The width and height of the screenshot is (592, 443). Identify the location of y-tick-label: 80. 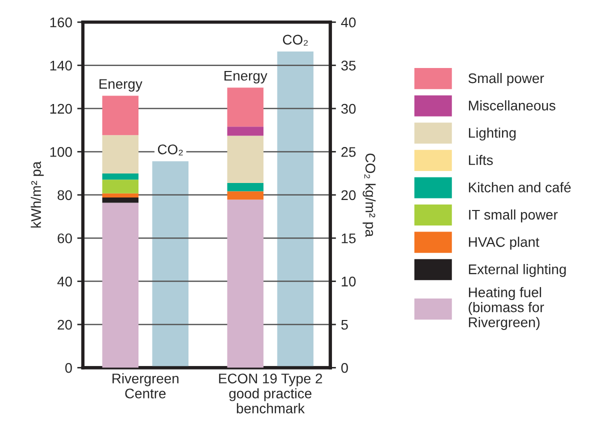
(65, 195).